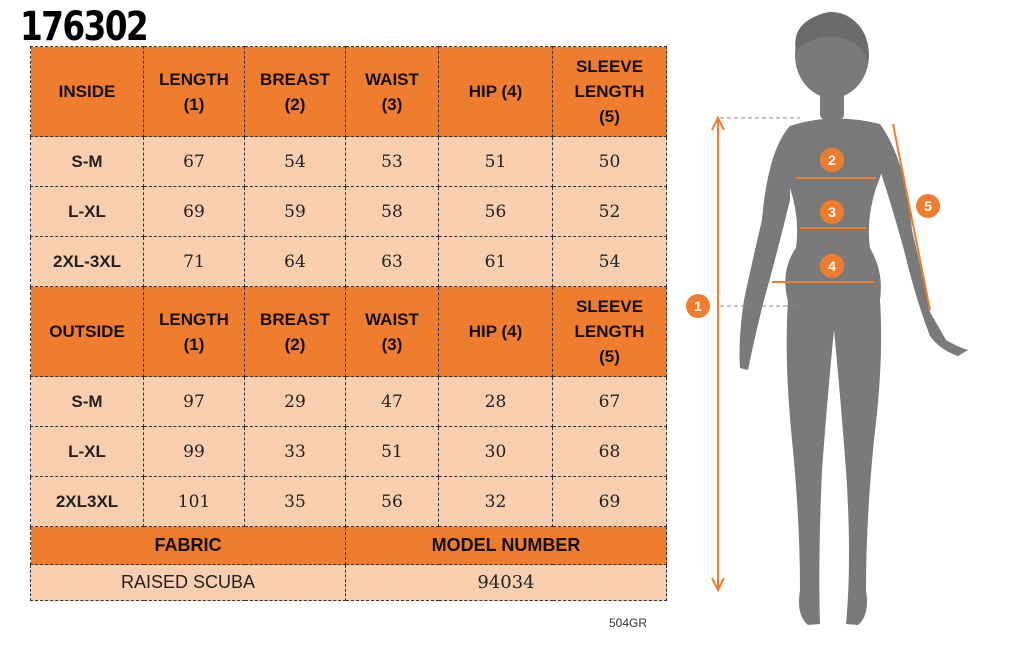 The height and width of the screenshot is (667, 1024). Describe the element at coordinates (295, 211) in the screenshot. I see `table-cell: 59` at that location.